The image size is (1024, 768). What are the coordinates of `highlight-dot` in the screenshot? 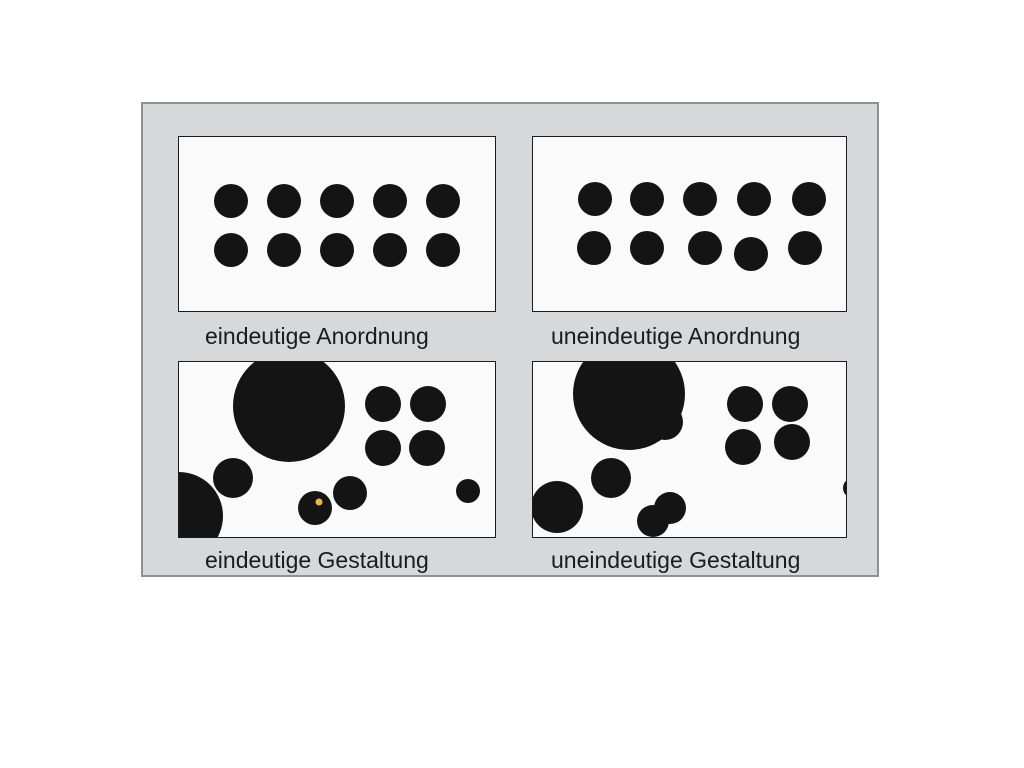 It's located at (319, 502).